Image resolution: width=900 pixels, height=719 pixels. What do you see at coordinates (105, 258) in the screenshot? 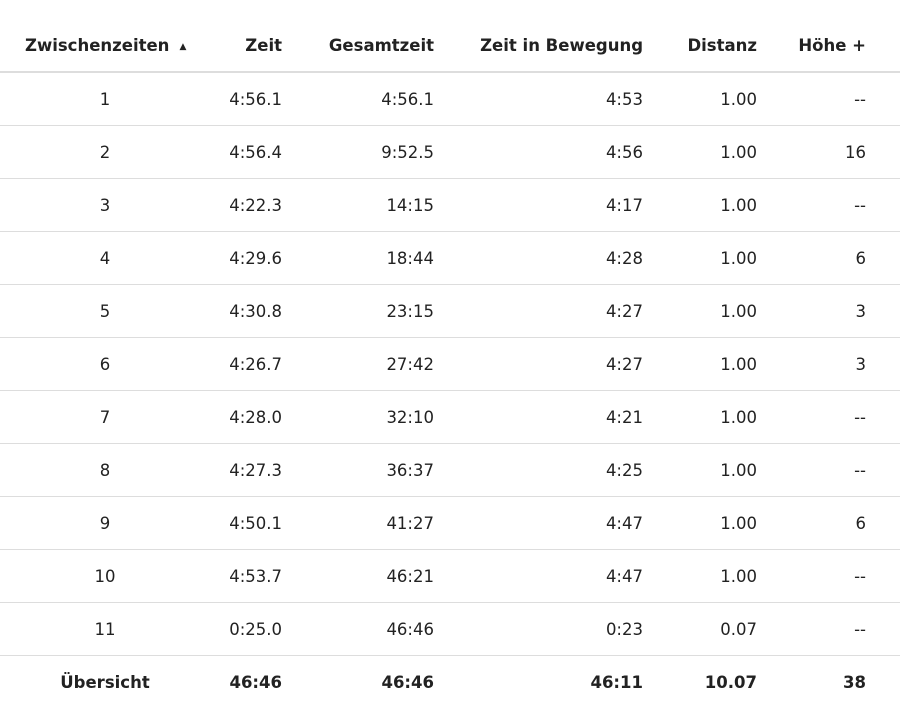
I see `cell-split: 4` at bounding box center [105, 258].